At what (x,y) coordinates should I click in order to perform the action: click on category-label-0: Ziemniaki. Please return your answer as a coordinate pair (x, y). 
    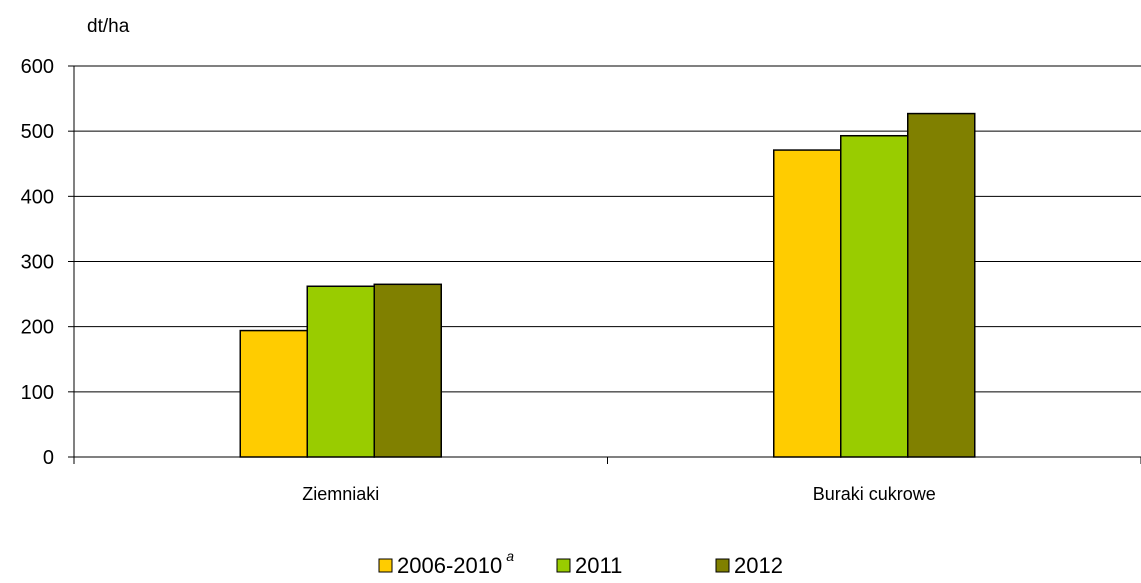
    Looking at the image, I should click on (340, 494).